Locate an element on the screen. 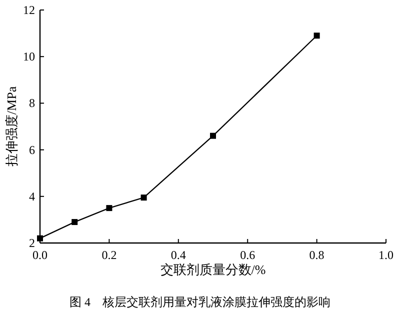 The width and height of the screenshot is (400, 318). x-tick-label: 0.0 is located at coordinates (40, 255).